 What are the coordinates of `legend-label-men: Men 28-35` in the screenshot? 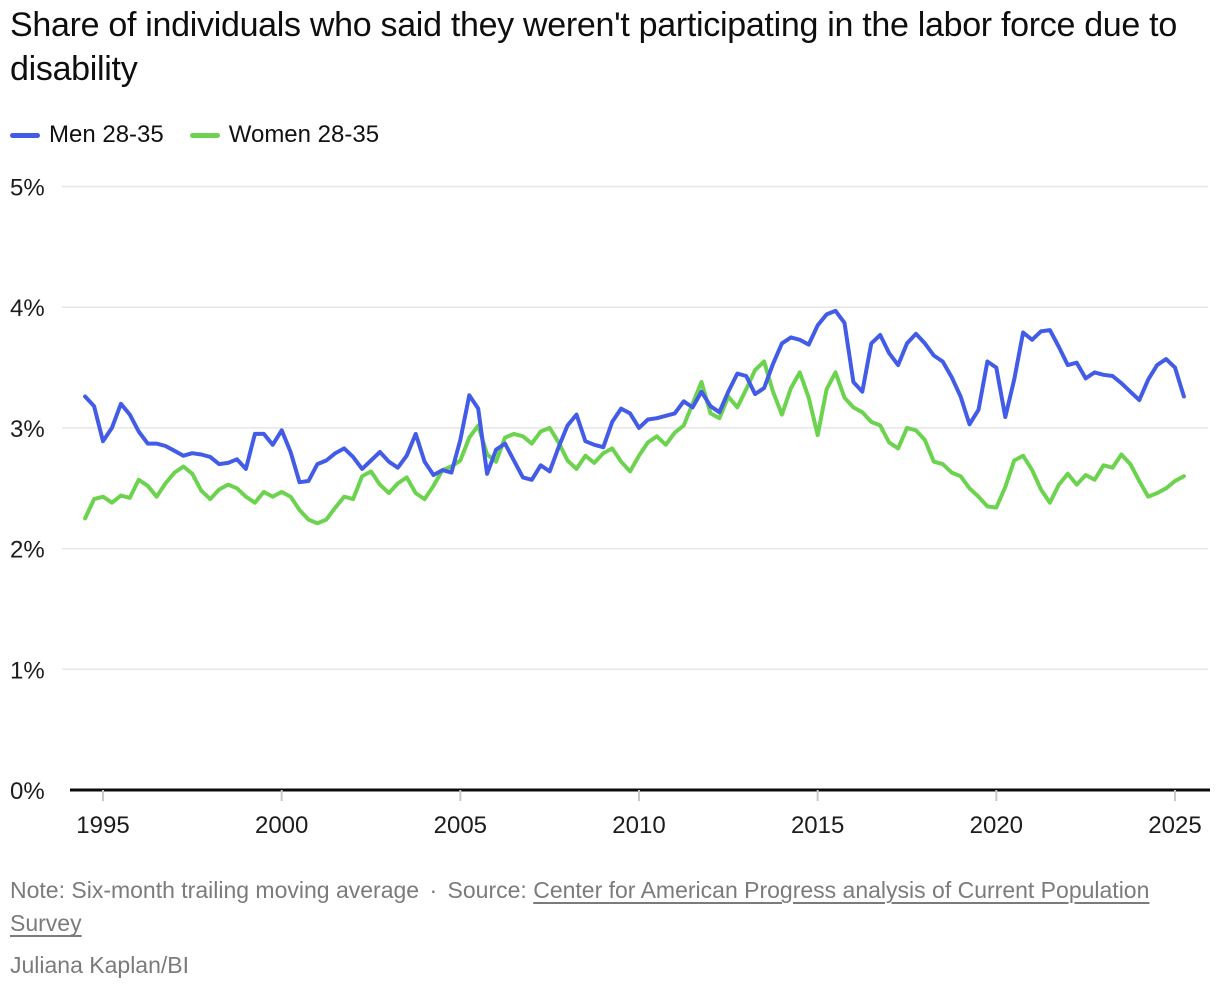 It's located at (106, 134).